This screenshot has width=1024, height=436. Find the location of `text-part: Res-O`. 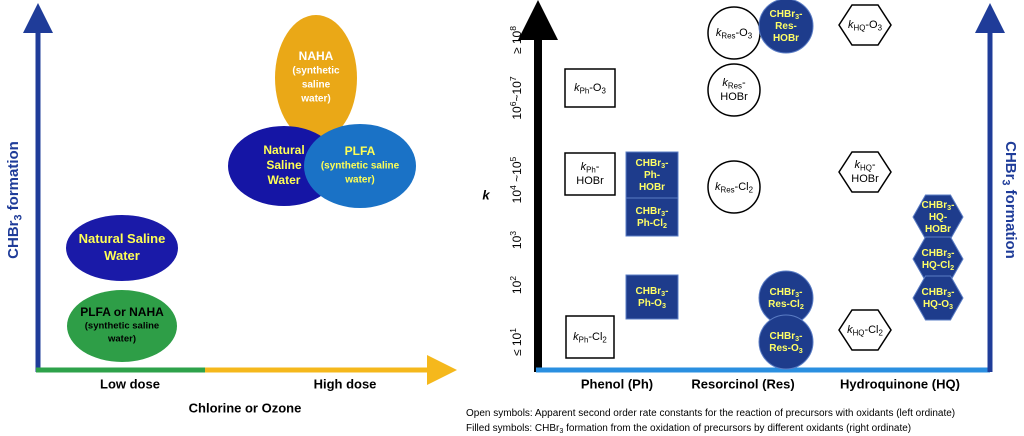

text-part: Res-O is located at coordinates (784, 348).